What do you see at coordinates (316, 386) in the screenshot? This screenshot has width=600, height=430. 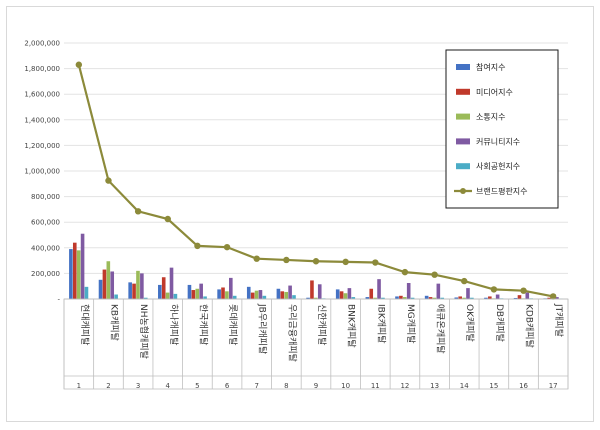 I see `x-index-label: 9` at bounding box center [316, 386].